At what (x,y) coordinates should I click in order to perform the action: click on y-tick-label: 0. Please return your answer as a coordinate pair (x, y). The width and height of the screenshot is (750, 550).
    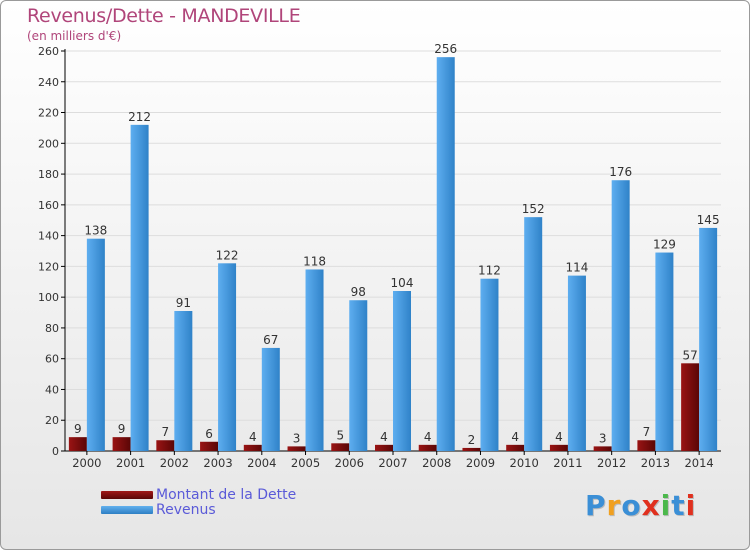
    Looking at the image, I should click on (55, 451).